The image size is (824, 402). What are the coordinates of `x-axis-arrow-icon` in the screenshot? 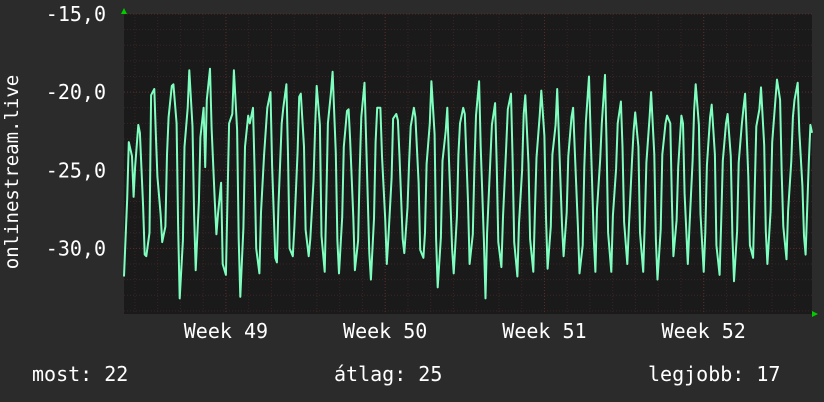 It's located at (815, 314).